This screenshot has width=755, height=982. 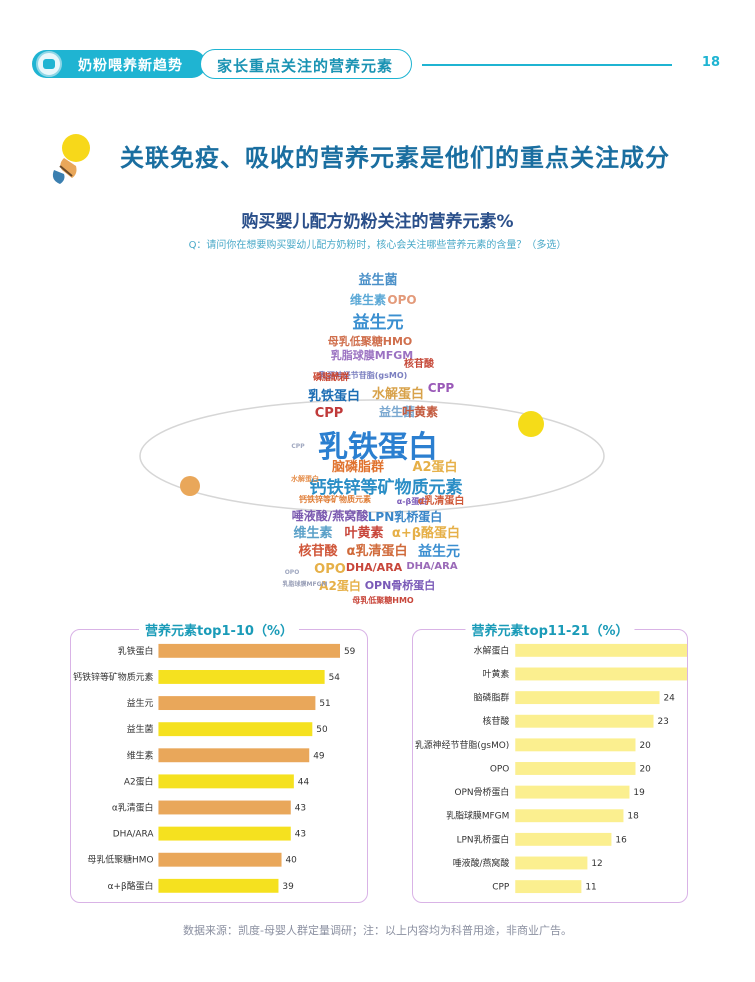 I want to click on bar-value-label: 18, so click(x=633, y=817).